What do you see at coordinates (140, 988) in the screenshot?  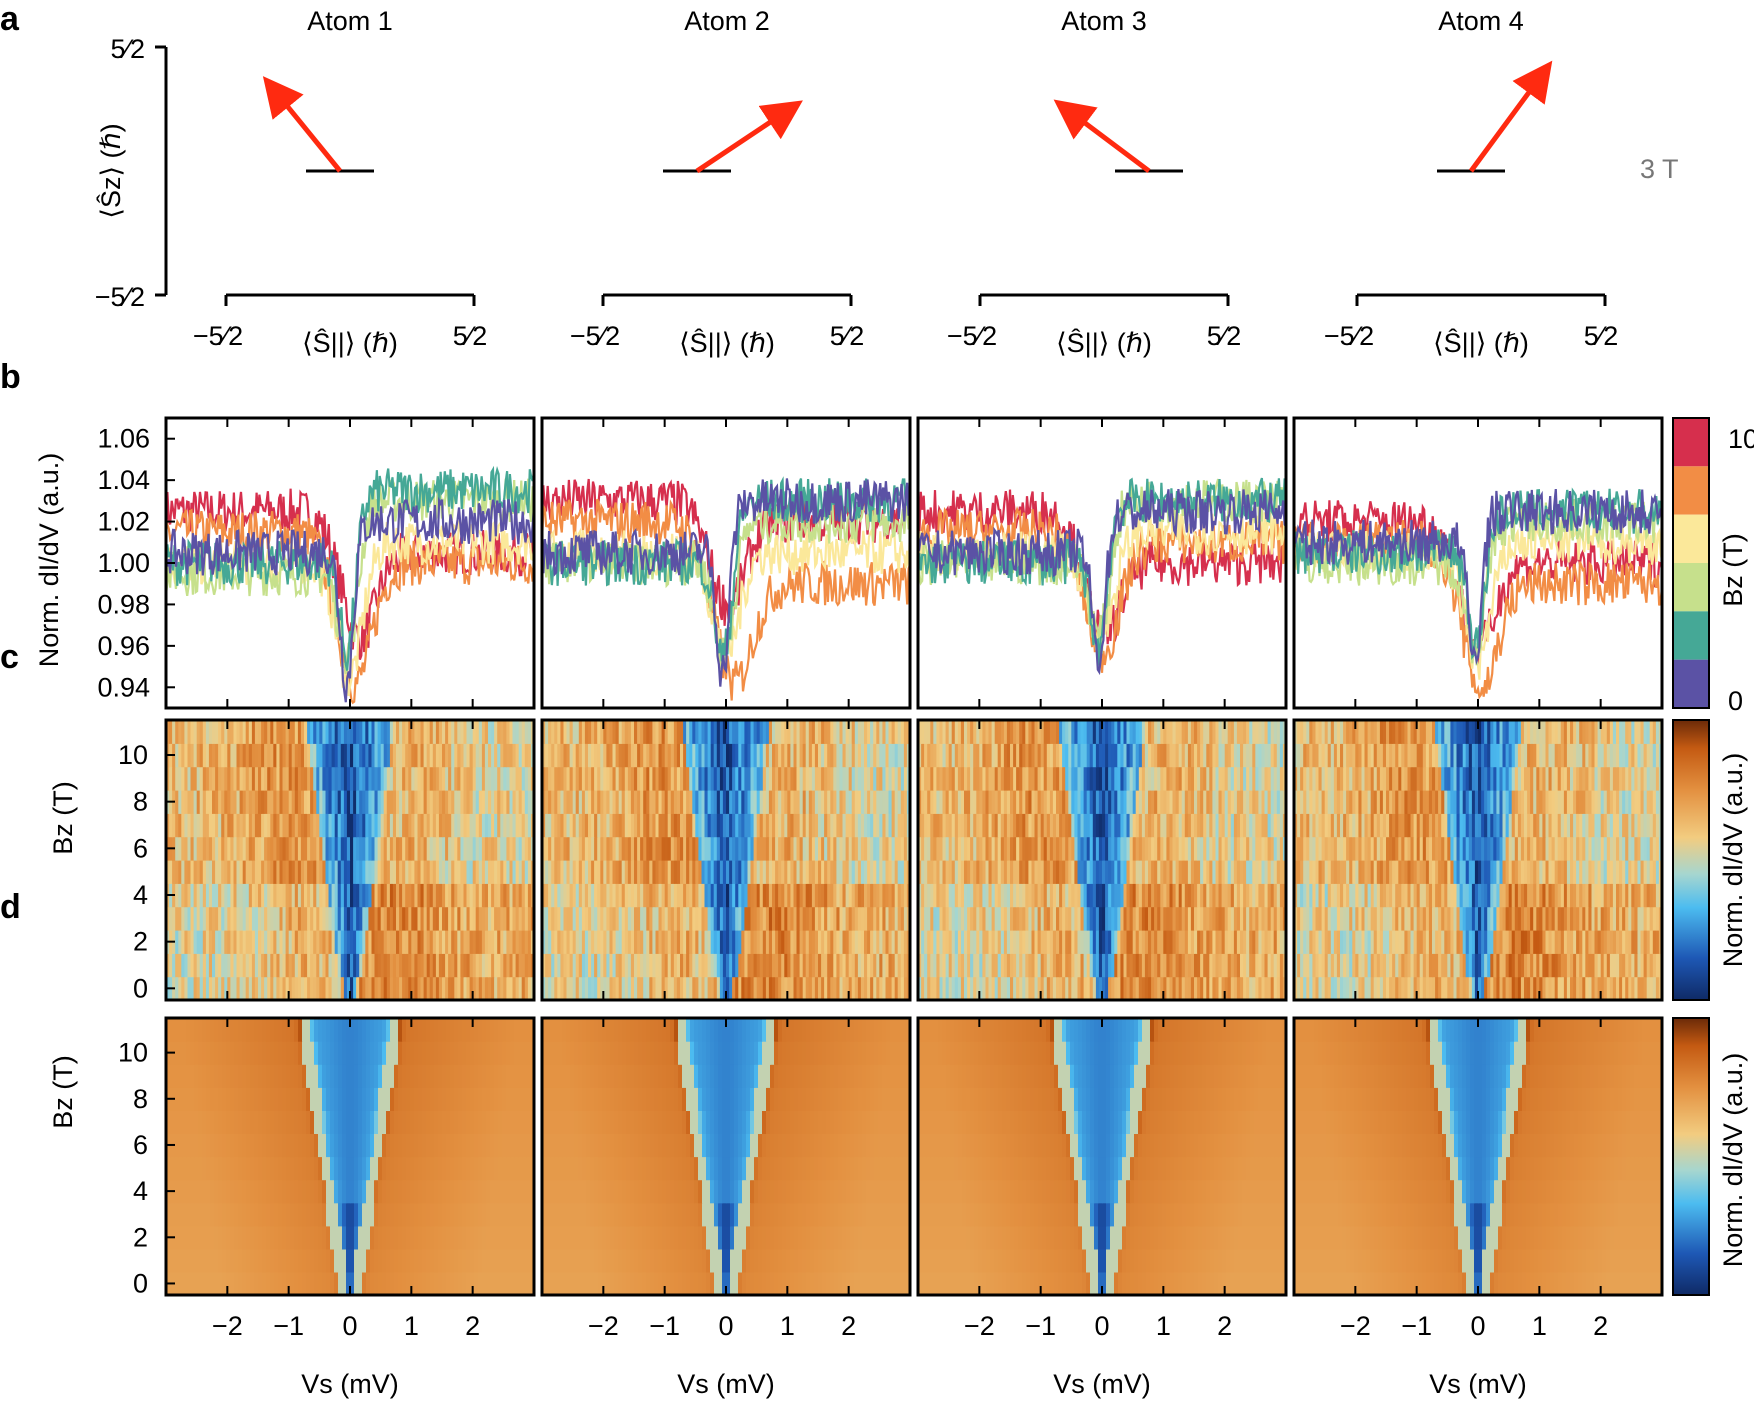 I see `c-ytick-label: 0` at bounding box center [140, 988].